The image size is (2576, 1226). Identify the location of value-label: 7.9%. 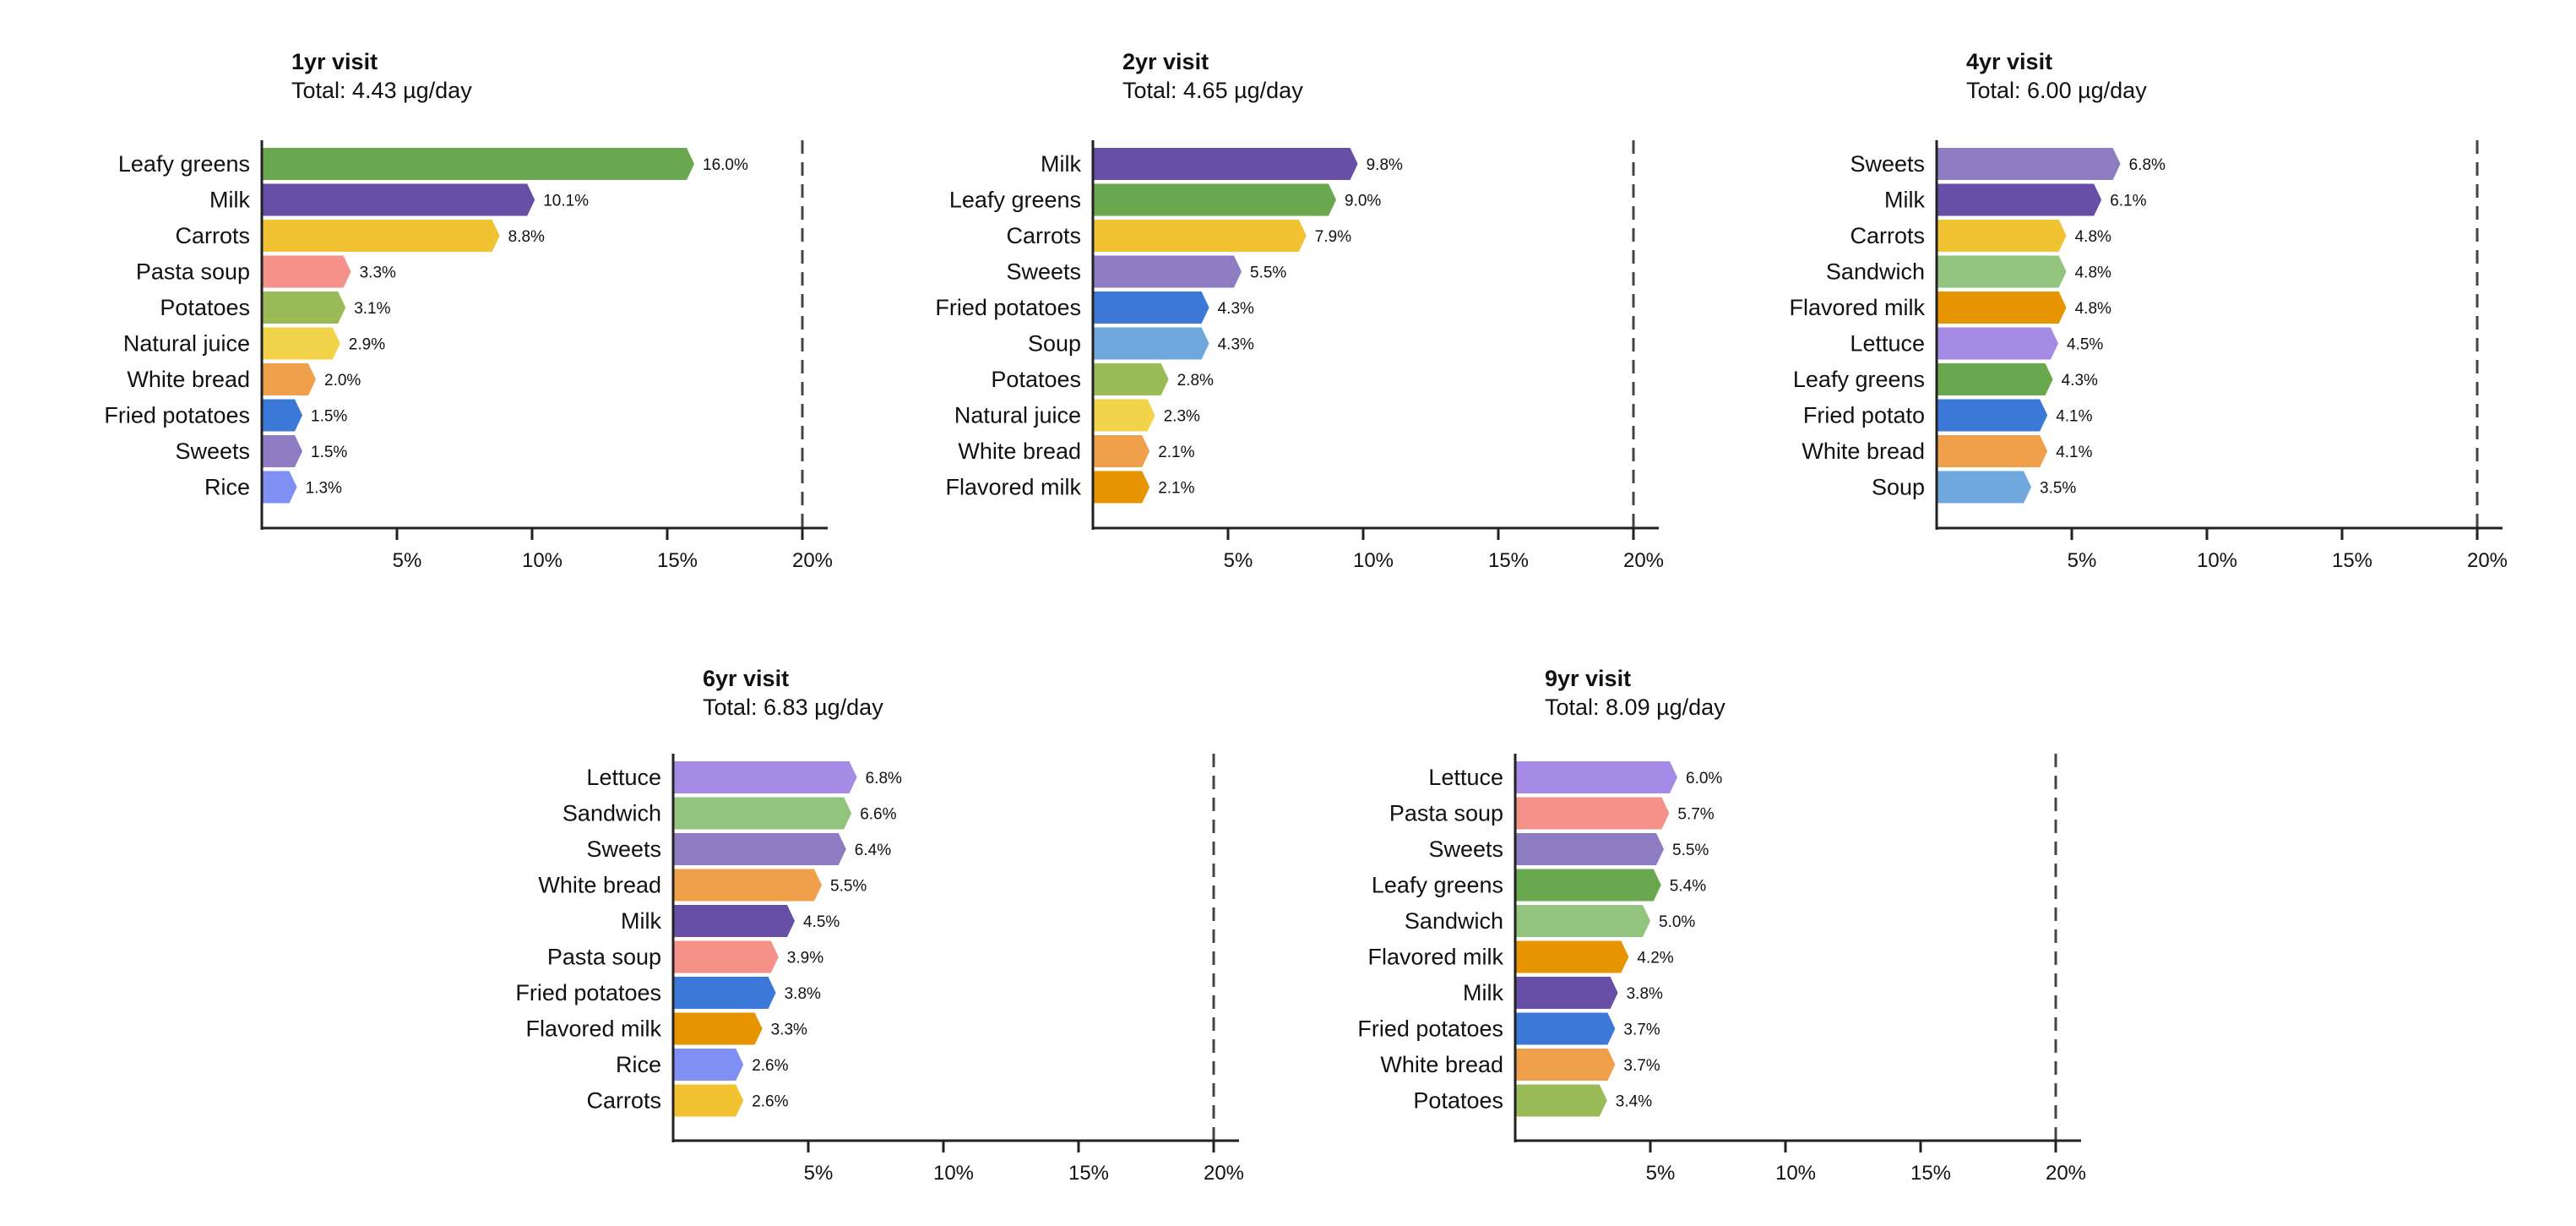
(1333, 237).